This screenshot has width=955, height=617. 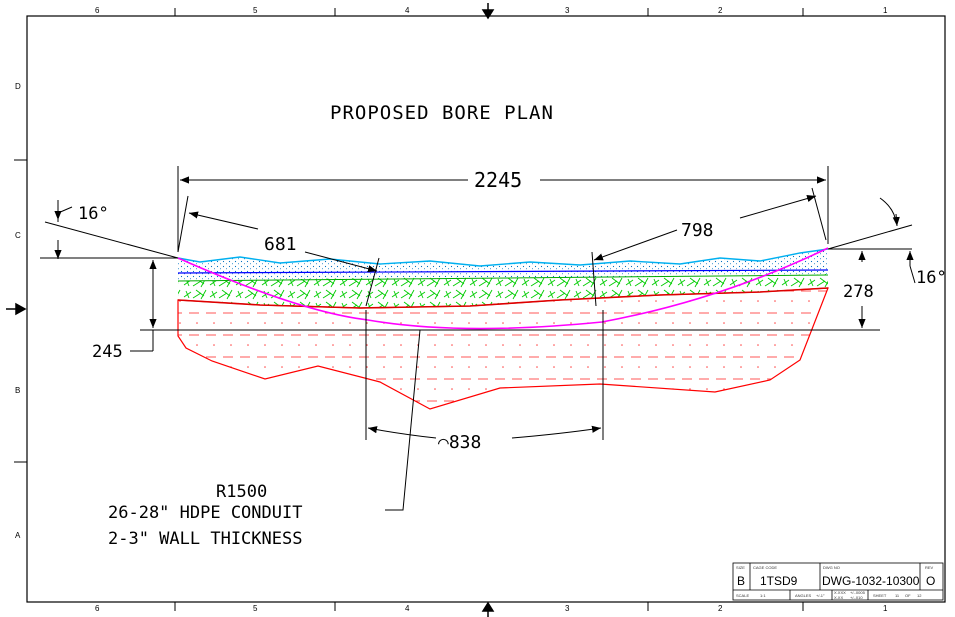 What do you see at coordinates (741, 581) in the screenshot?
I see `size-value: B` at bounding box center [741, 581].